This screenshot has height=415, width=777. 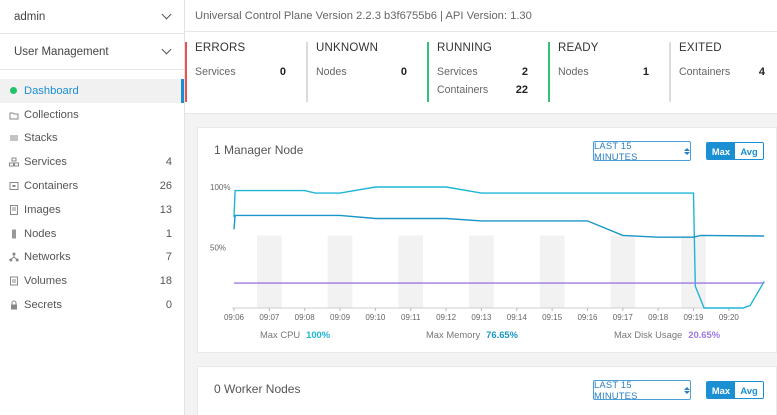 I want to click on x-tick-label: 09:17, so click(x=623, y=317).